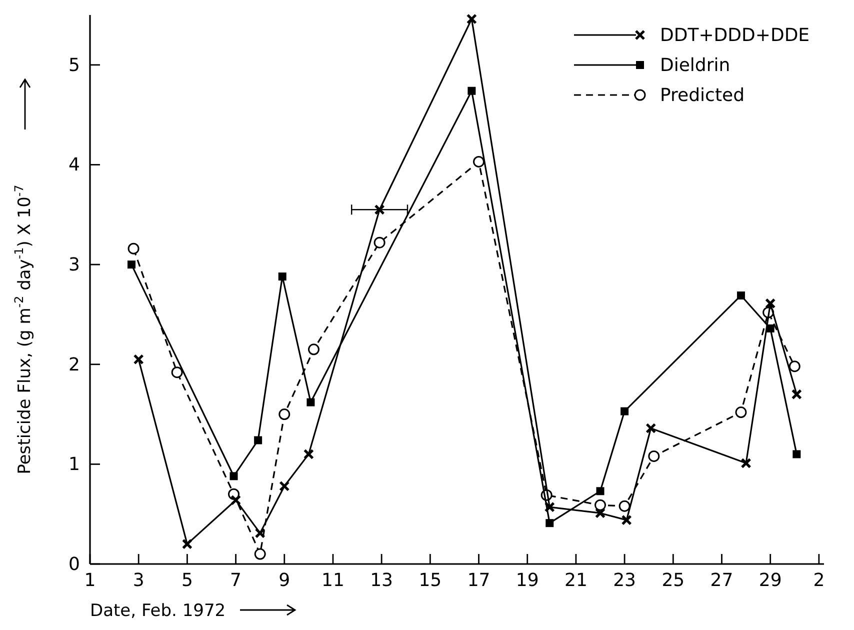  I want to click on x-tick-label: 2, so click(819, 580).